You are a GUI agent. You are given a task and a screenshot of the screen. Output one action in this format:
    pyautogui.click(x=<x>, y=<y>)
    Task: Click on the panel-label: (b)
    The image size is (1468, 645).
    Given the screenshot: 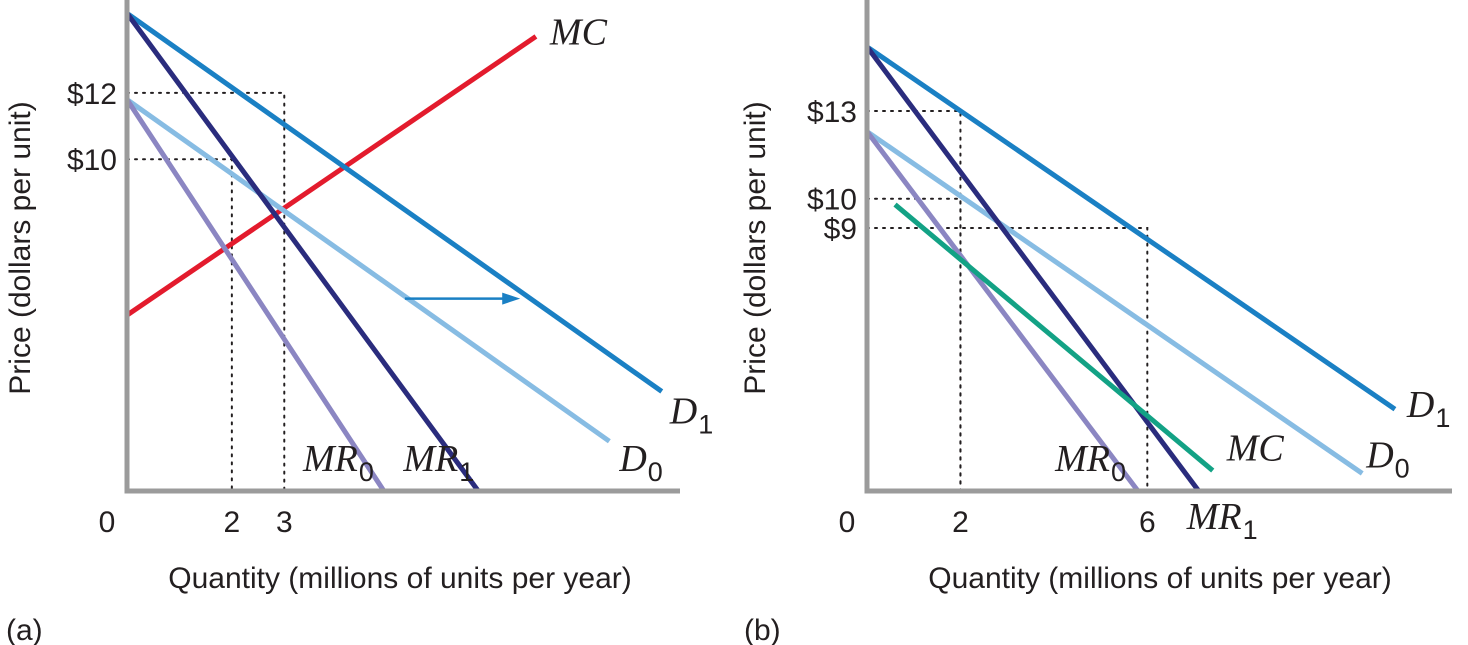 What is the action you would take?
    pyautogui.click(x=762, y=629)
    